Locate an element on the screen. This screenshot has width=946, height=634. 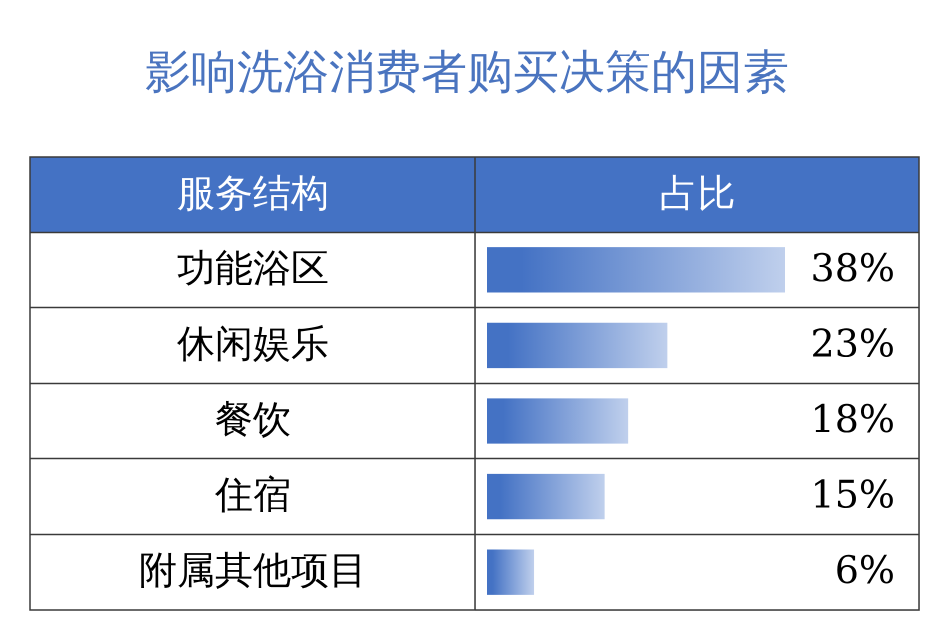
data-label: 38% is located at coordinates (852, 268).